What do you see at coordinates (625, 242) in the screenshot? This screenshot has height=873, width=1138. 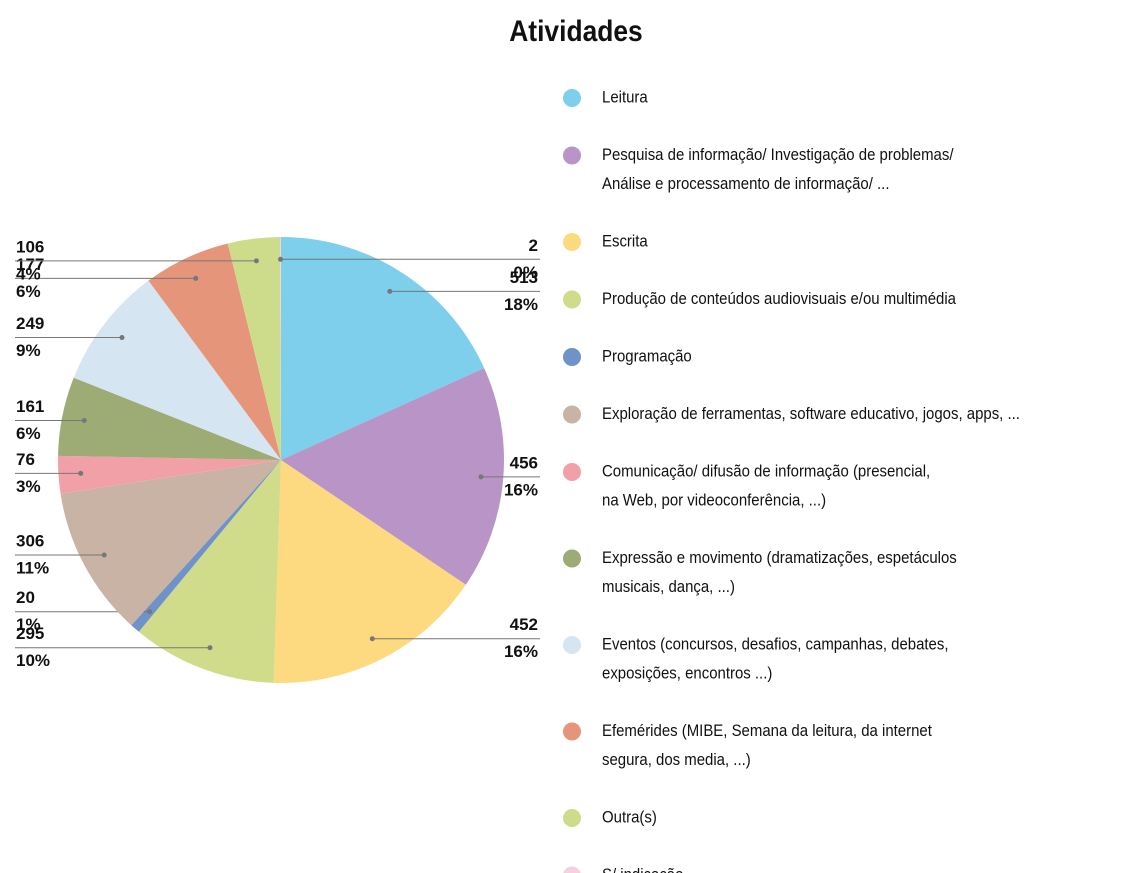 I see `legend-label: Escrita` at bounding box center [625, 242].